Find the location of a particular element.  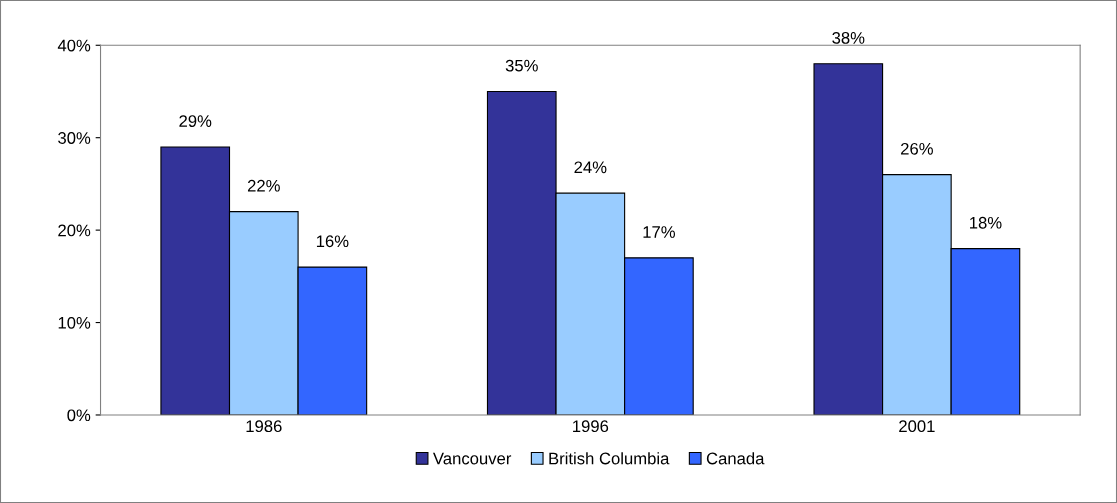

data-label: 17% is located at coordinates (659, 232).